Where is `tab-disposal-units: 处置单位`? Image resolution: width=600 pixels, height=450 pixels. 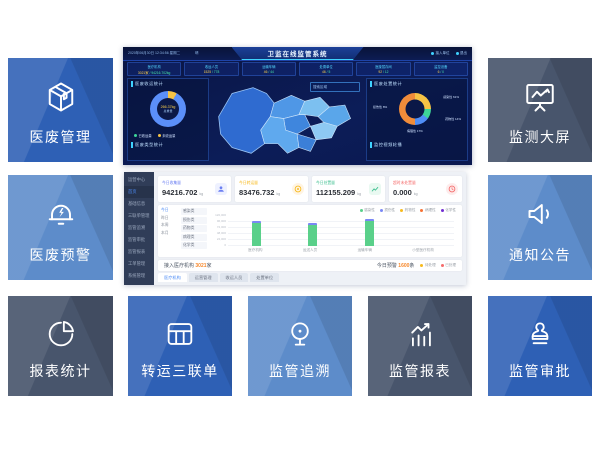 tab-disposal-units: 处置单位 is located at coordinates (265, 277).